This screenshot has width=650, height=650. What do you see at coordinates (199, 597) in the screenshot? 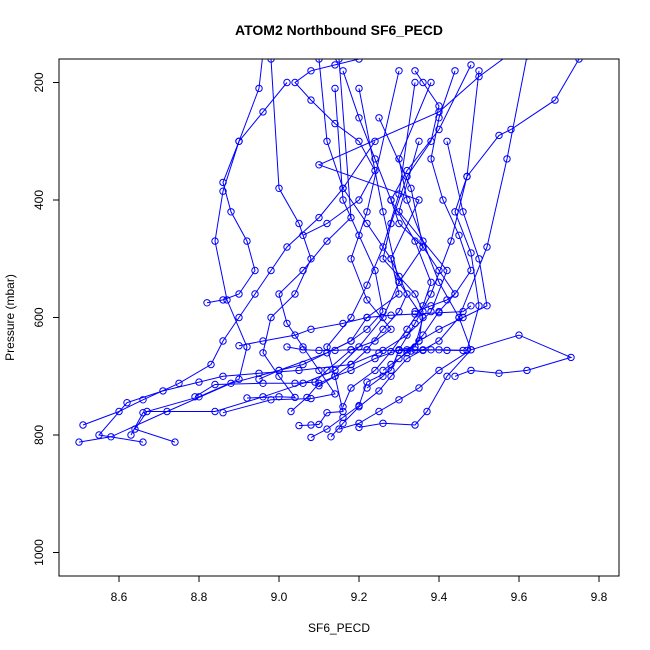
I see `x-tick-label: 8.8` at bounding box center [199, 597].